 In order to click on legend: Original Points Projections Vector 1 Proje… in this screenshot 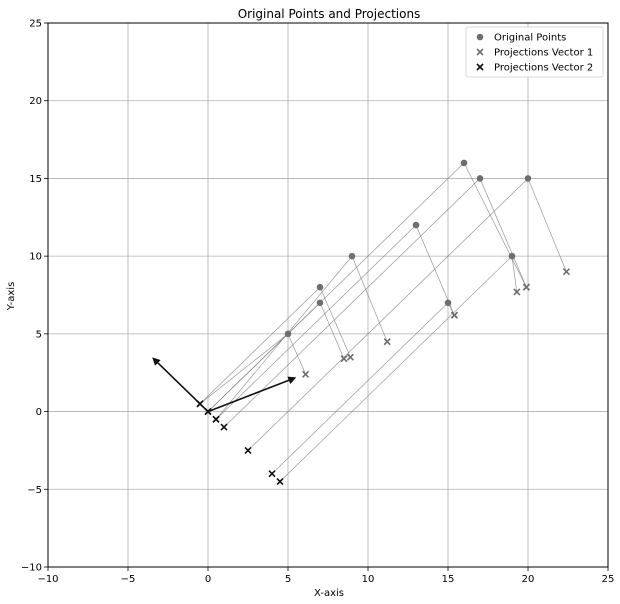, I will do `click(534, 52)`.